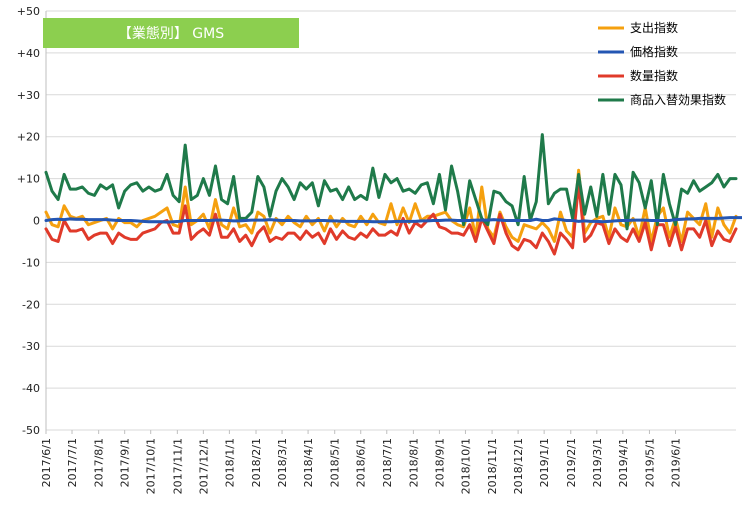 The width and height of the screenshot is (742, 509). I want to click on y-tick-label: -40, so click(31, 388).